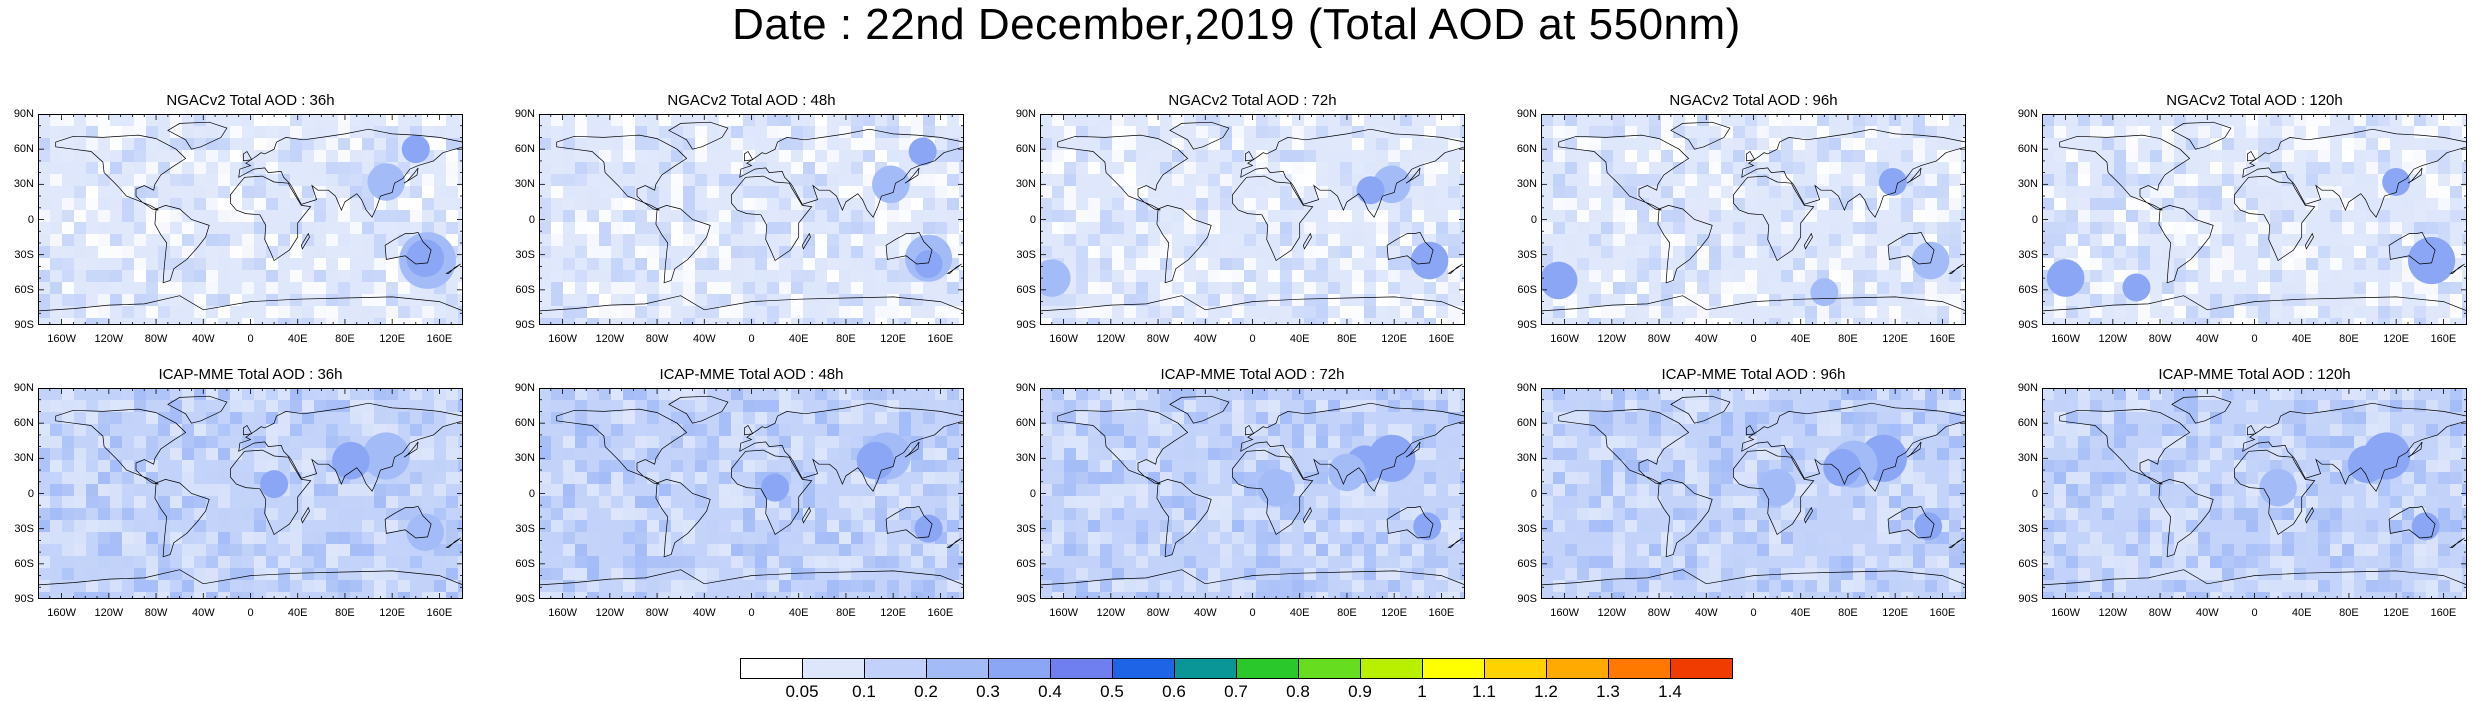 Image resolution: width=2473 pixels, height=701 pixels. I want to click on panel-title: ICAP-MME Total AOD : 48h, so click(751, 374).